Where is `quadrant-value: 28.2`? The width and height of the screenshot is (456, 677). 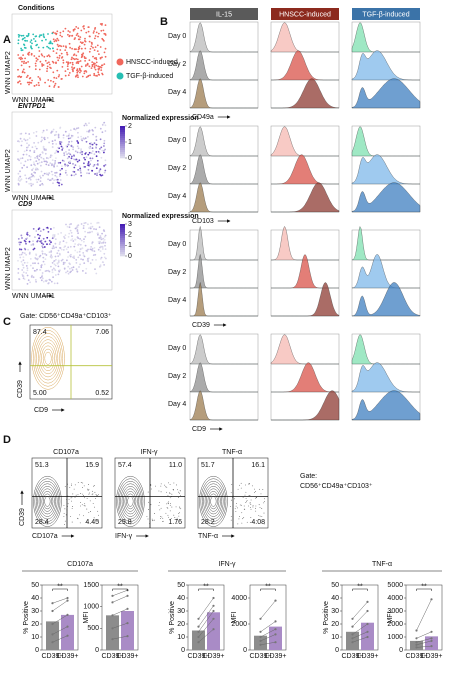 quadrant-value: 28.2 is located at coordinates (208, 522).